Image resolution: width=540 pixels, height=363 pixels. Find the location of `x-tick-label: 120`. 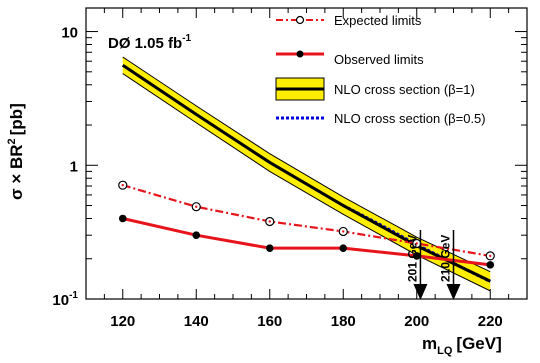

x-tick-label: 120 is located at coordinates (122, 321).